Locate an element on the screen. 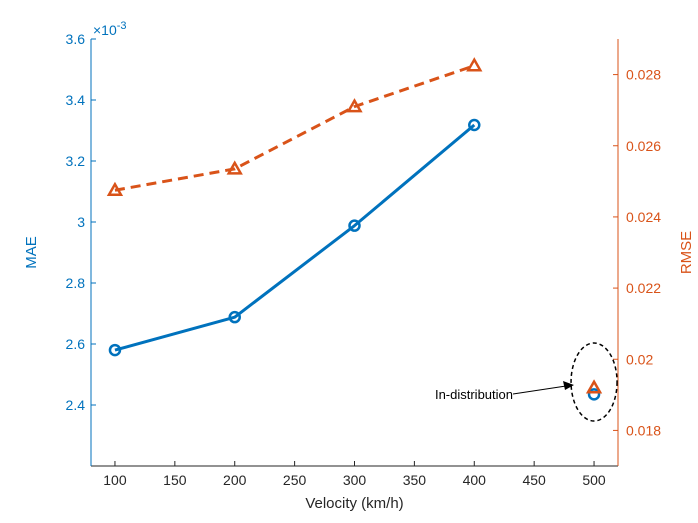  y-axis-right-label: RMSE is located at coordinates (686, 252).